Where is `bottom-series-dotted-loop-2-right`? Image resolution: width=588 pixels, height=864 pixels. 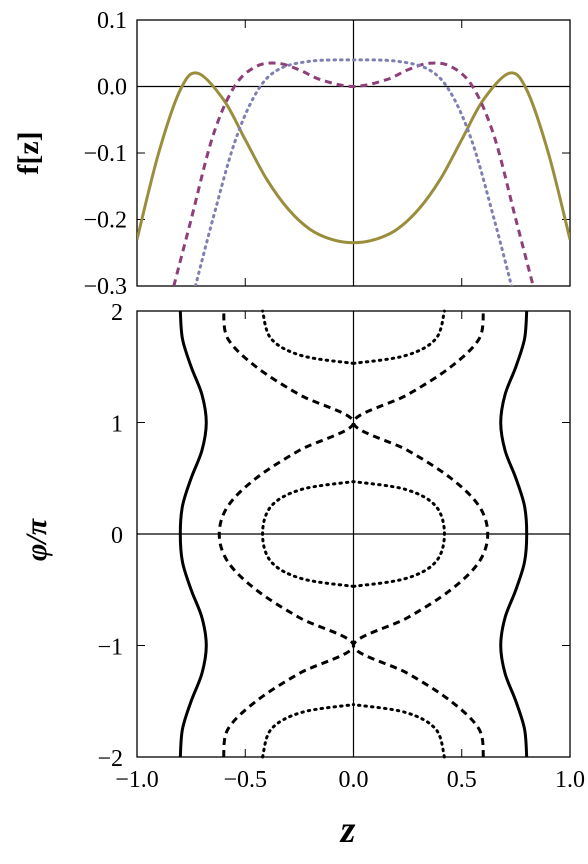
bottom-series-dotted-loop-2-right is located at coordinates (399, 731).